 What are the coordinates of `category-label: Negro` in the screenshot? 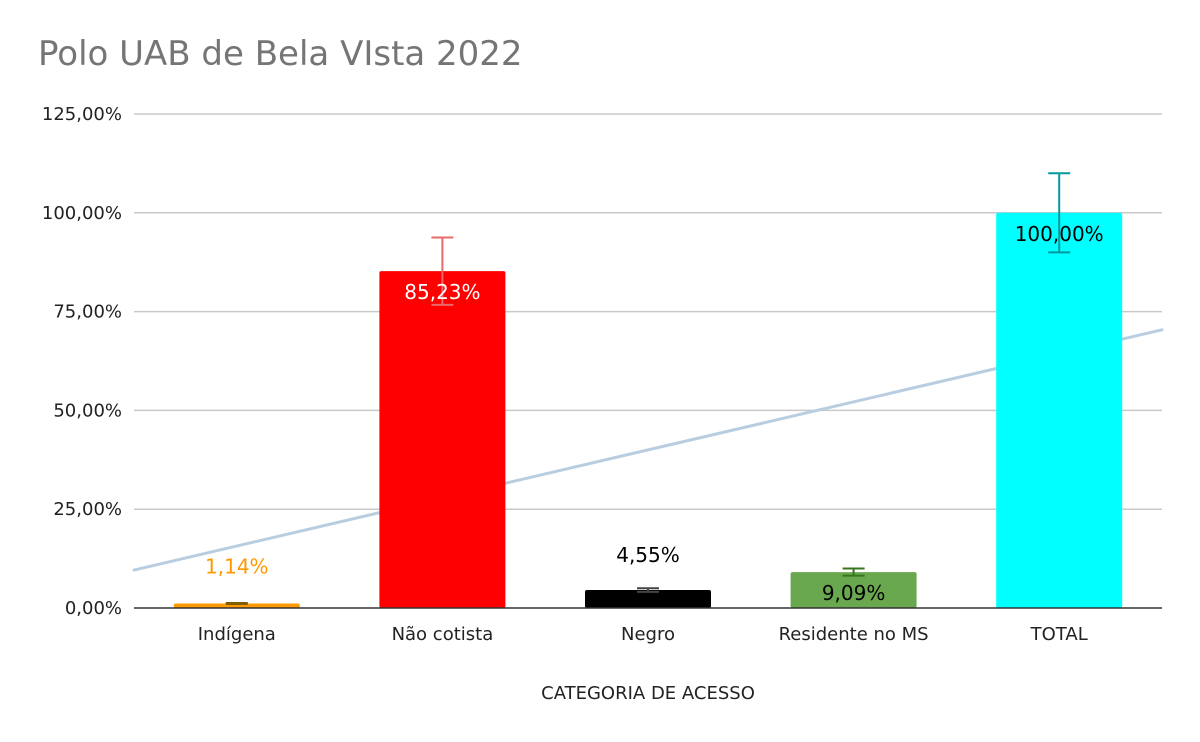 It's located at (648, 634).